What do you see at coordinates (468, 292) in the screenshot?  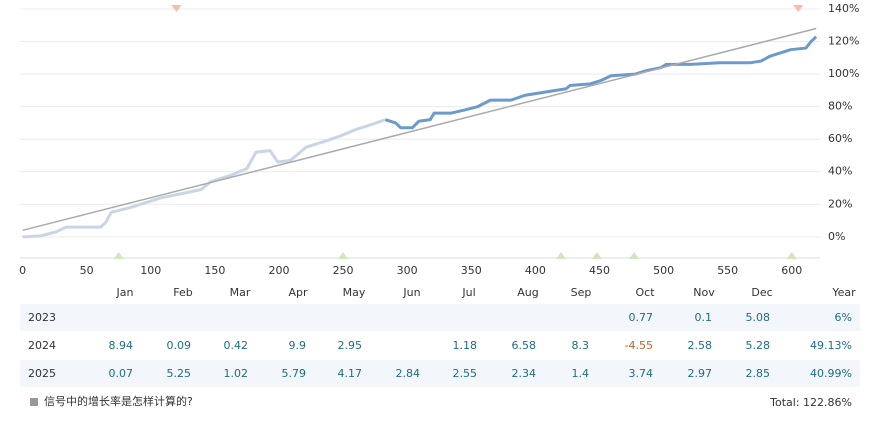 I see `column-header: Jul` at bounding box center [468, 292].